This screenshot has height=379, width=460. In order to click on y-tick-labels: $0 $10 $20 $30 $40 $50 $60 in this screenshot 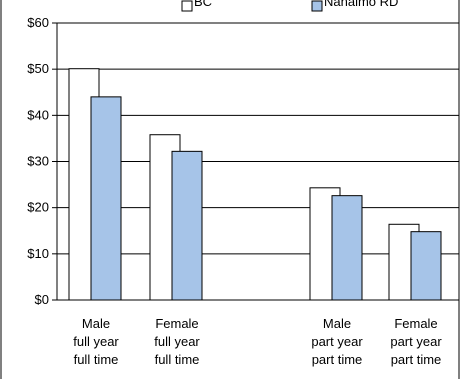, I will do `click(38, 161)`.